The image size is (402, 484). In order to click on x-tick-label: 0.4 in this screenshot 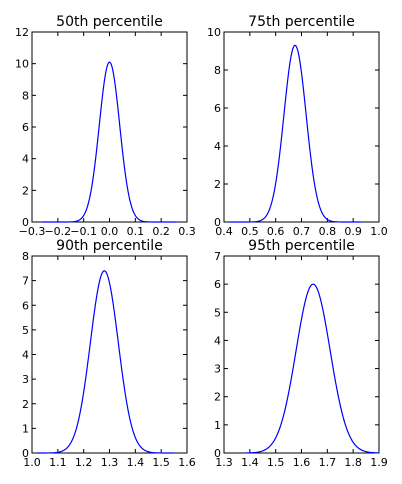, I will do `click(224, 231)`.